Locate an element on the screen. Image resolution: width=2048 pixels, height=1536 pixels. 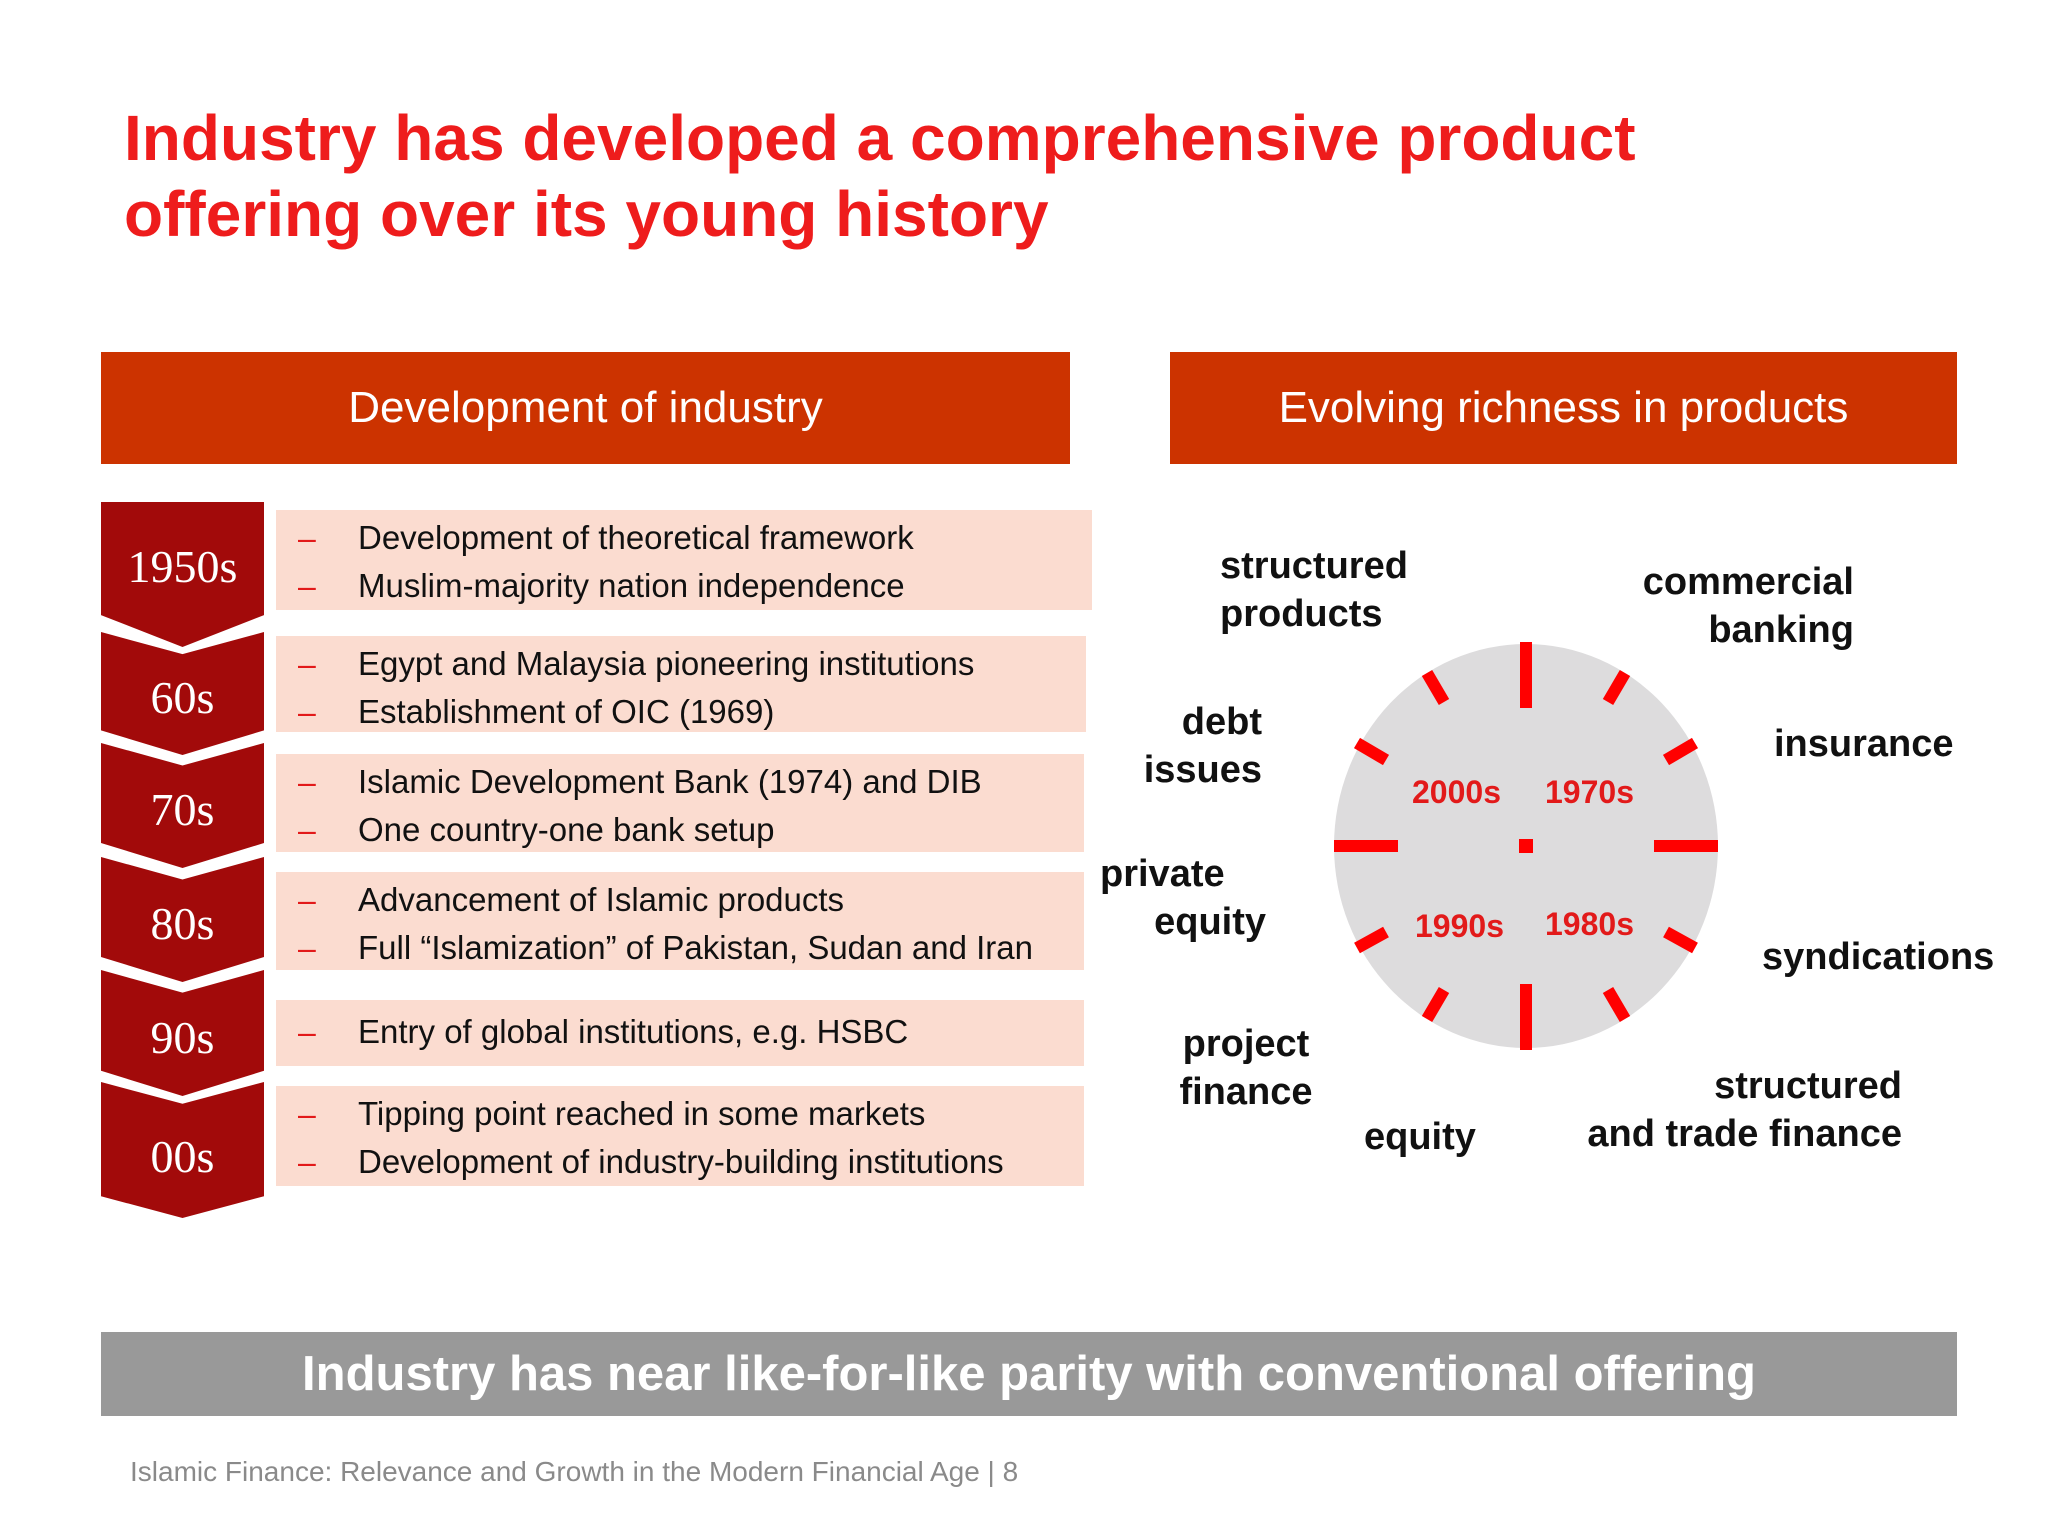
period-chevron-1950s: 1950s is located at coordinates (182, 574).